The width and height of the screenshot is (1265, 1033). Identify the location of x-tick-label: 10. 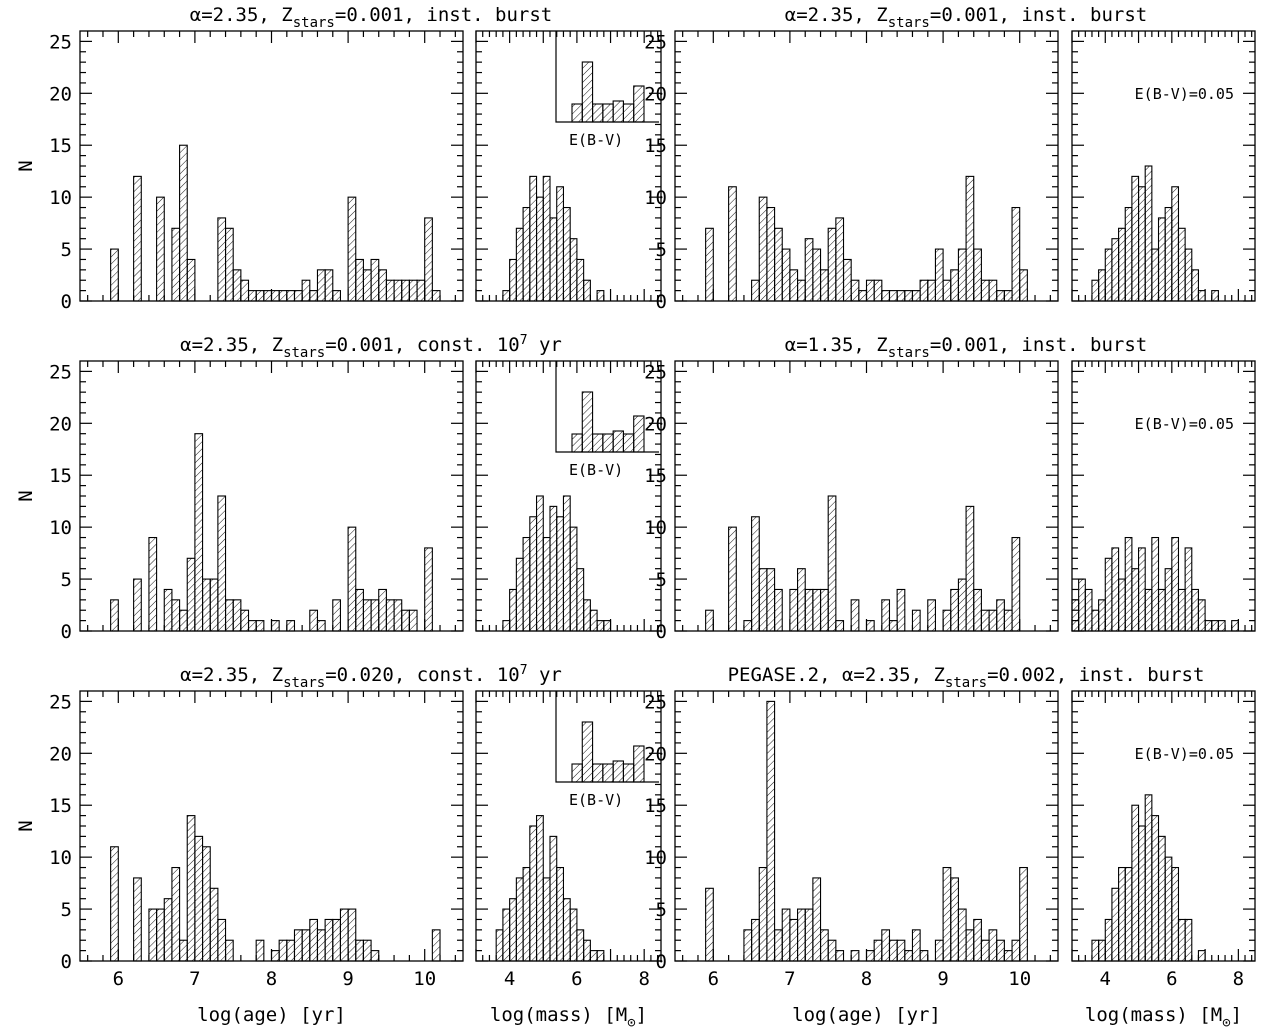
(424, 979).